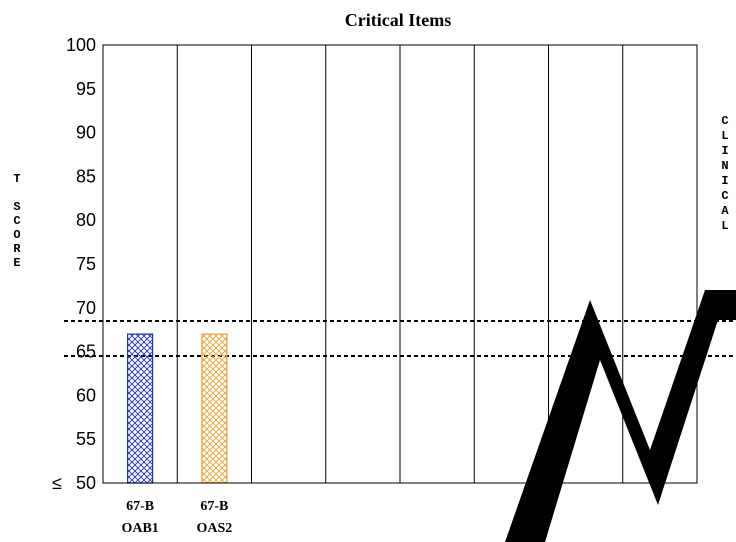 Image resolution: width=736 pixels, height=542 pixels. I want to click on y-axis-ticks: 100 95 90 85 80 75 70 65 60 55 50 ≤, so click(74, 264).